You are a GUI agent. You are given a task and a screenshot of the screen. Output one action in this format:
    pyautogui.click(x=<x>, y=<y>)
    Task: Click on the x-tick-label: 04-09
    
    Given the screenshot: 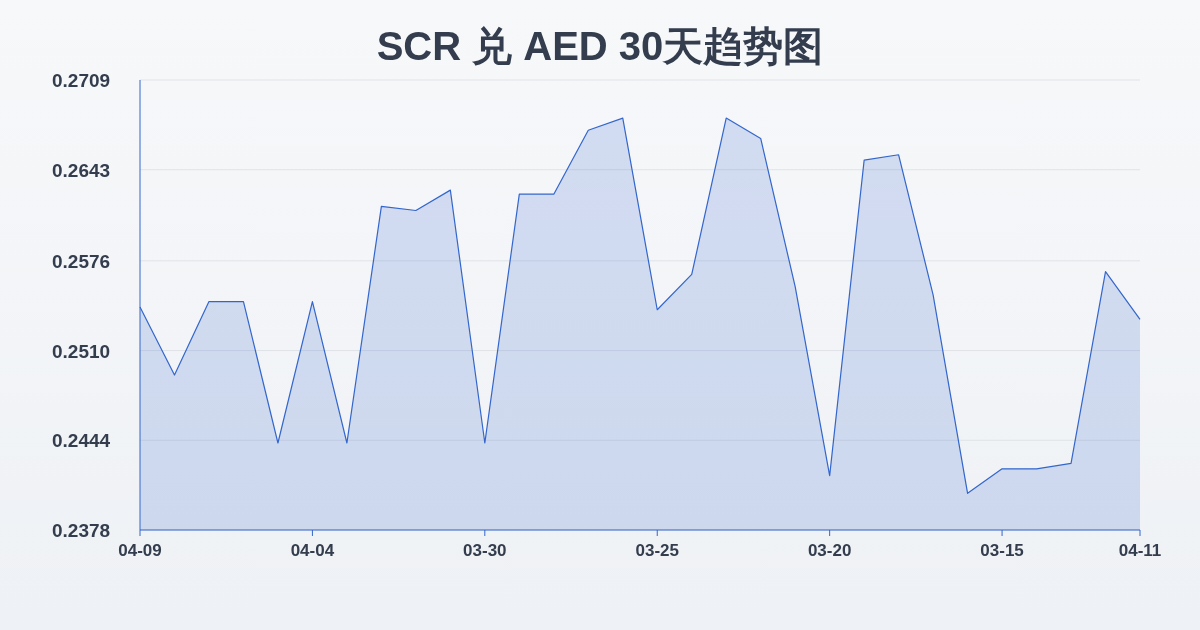 What is the action you would take?
    pyautogui.click(x=140, y=550)
    